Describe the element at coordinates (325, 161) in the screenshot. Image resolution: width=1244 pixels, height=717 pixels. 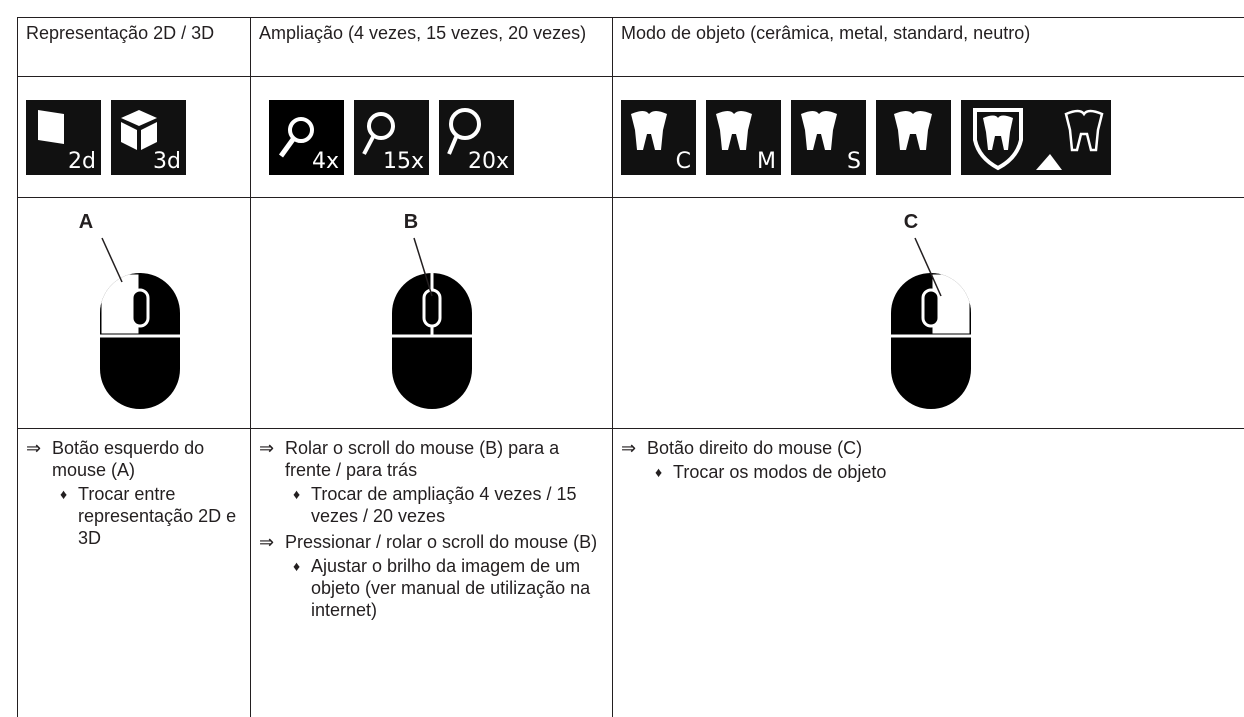
I see `svg-text: 4x` at that location.